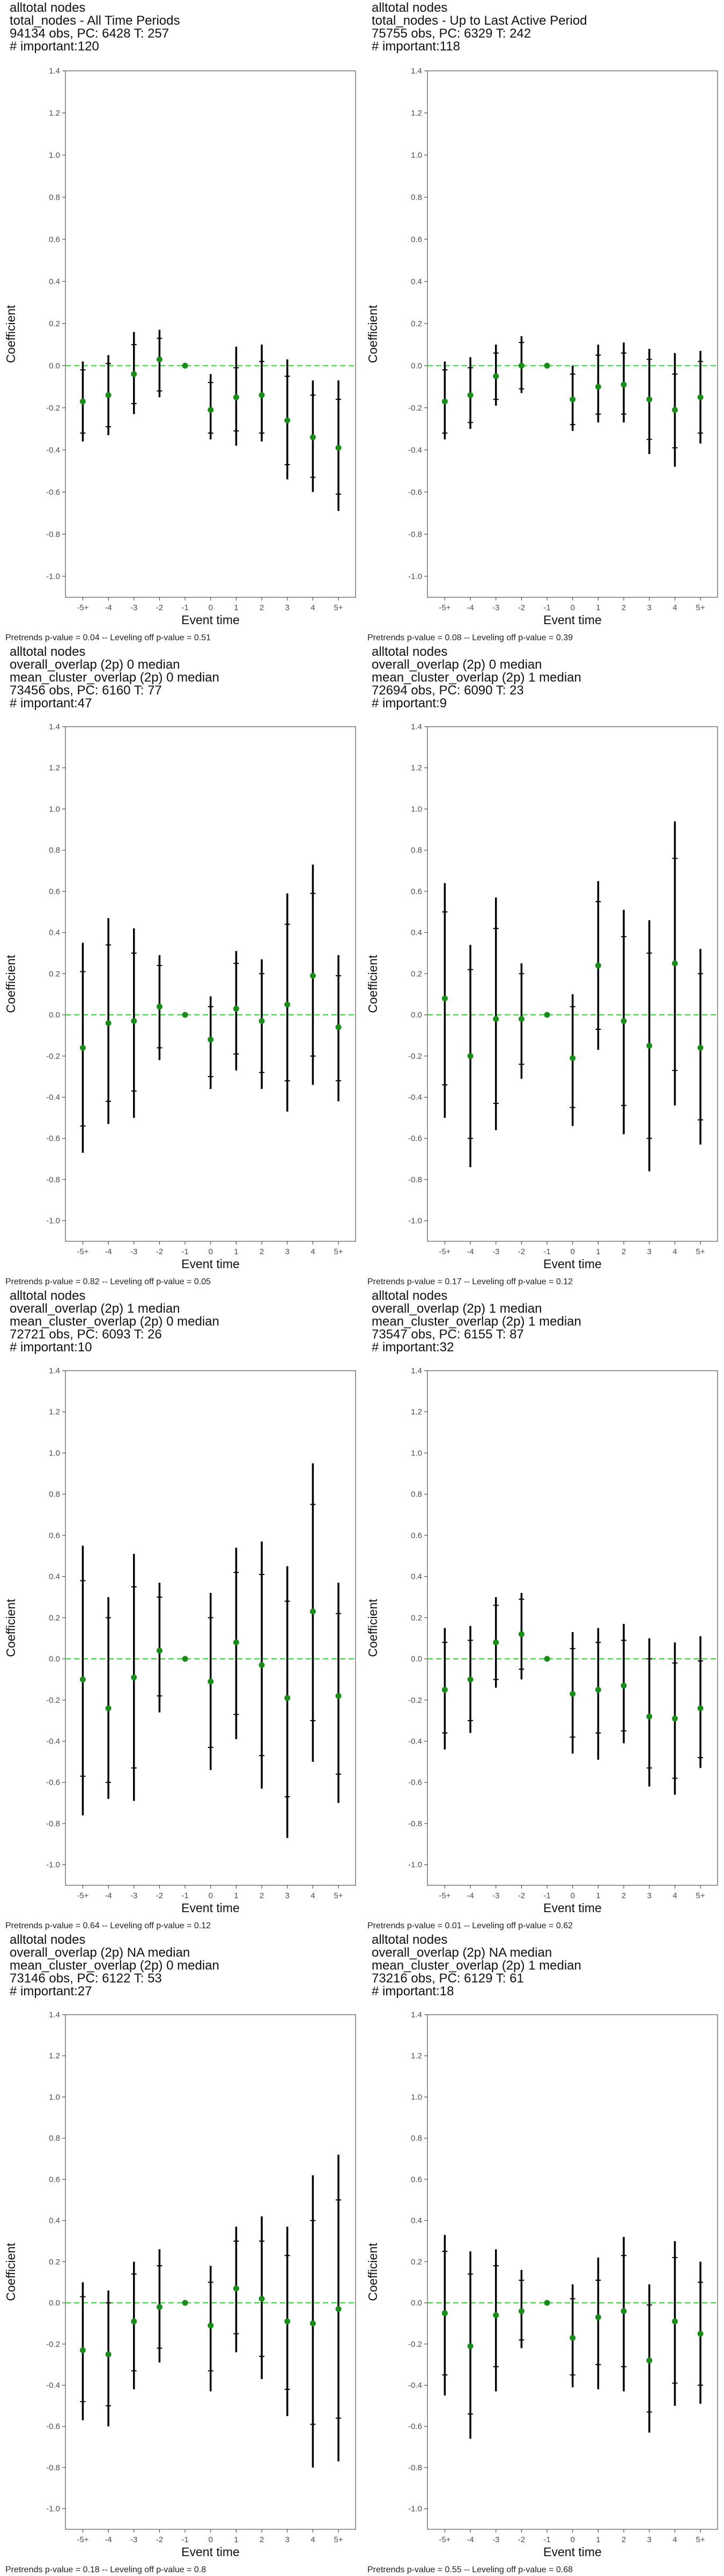 The width and height of the screenshot is (724, 2576). Describe the element at coordinates (53, 2467) in the screenshot. I see `y-tick-label: -0.8` at that location.